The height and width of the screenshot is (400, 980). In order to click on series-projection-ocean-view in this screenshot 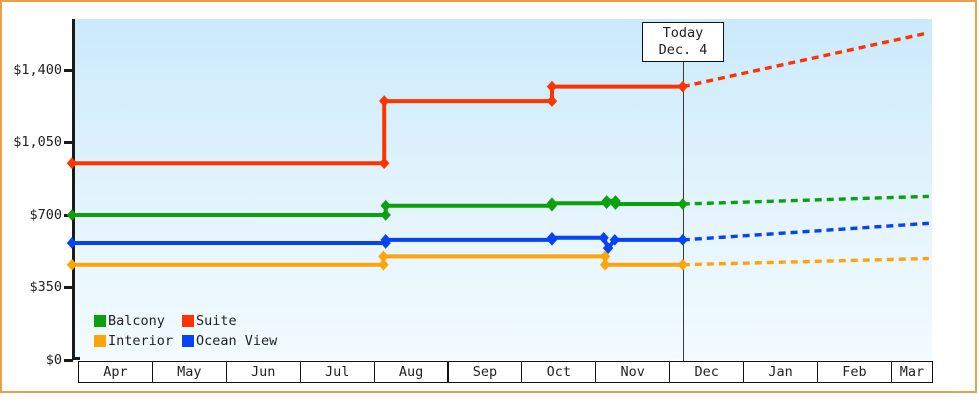, I will do `click(806, 231)`.